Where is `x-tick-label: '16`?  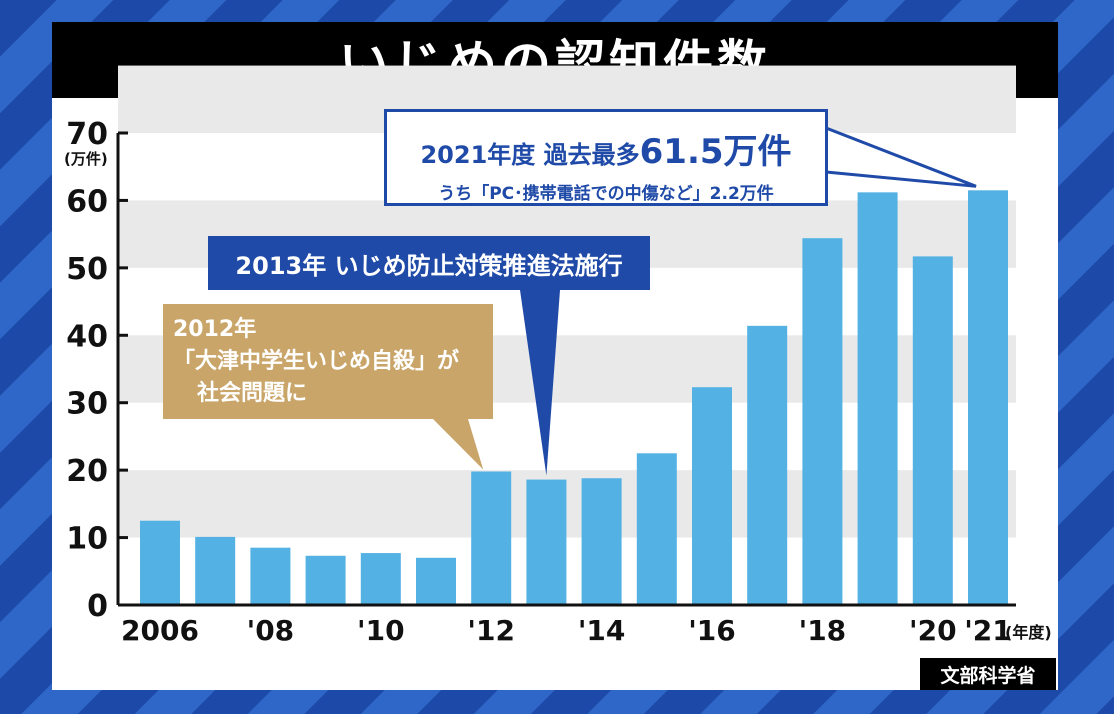 x-tick-label: '16 is located at coordinates (712, 630).